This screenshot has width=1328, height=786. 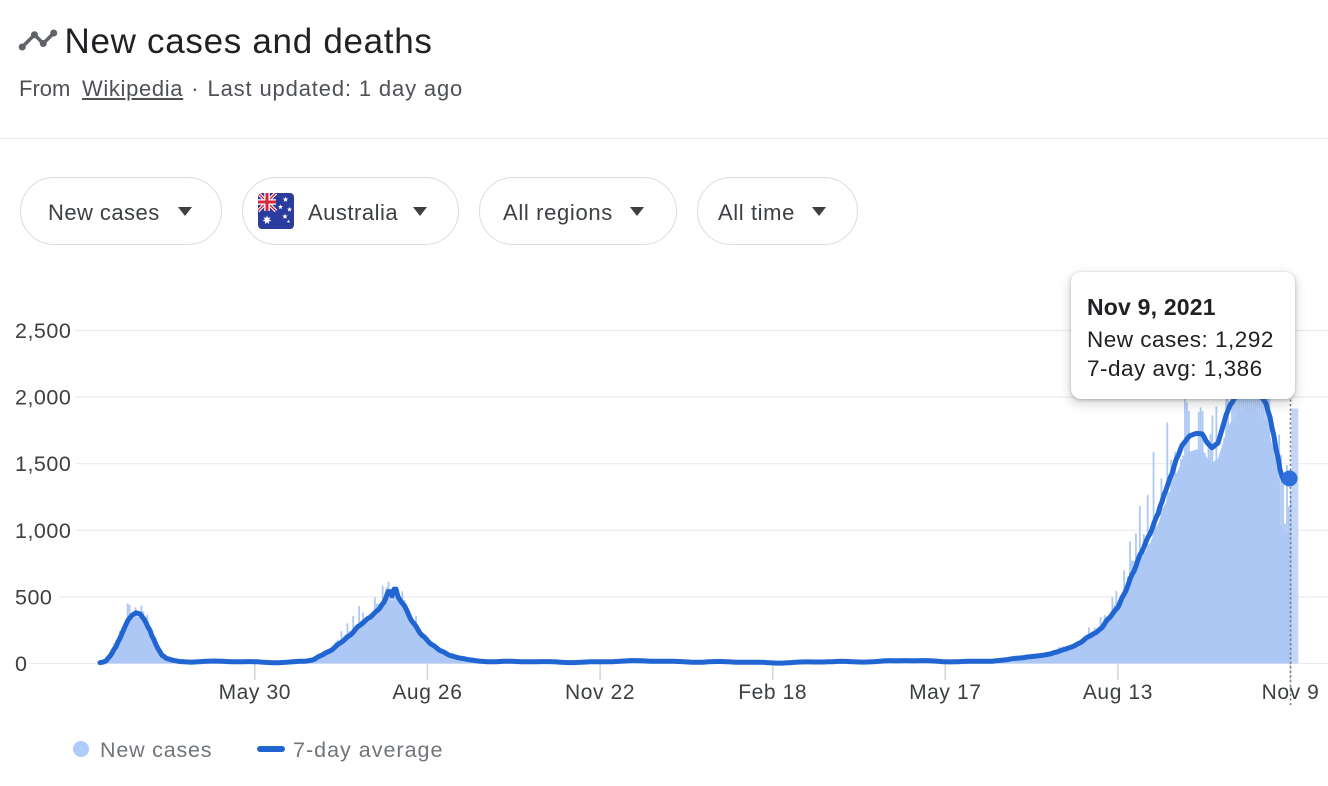 I want to click on svg-text: May 30, so click(x=255, y=692).